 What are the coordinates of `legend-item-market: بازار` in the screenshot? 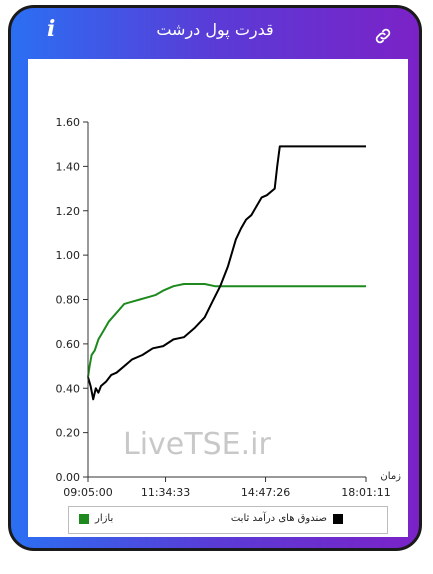 It's located at (96, 518).